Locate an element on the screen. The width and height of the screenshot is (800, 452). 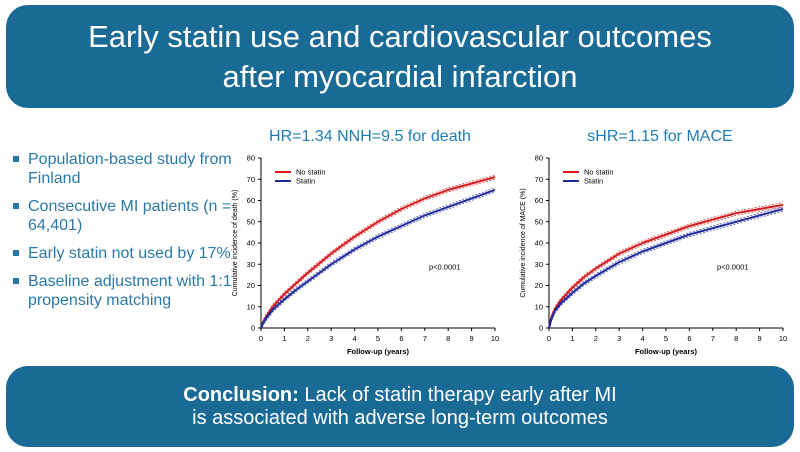
mace-chart-legend-label-1: Statin is located at coordinates (593, 181).